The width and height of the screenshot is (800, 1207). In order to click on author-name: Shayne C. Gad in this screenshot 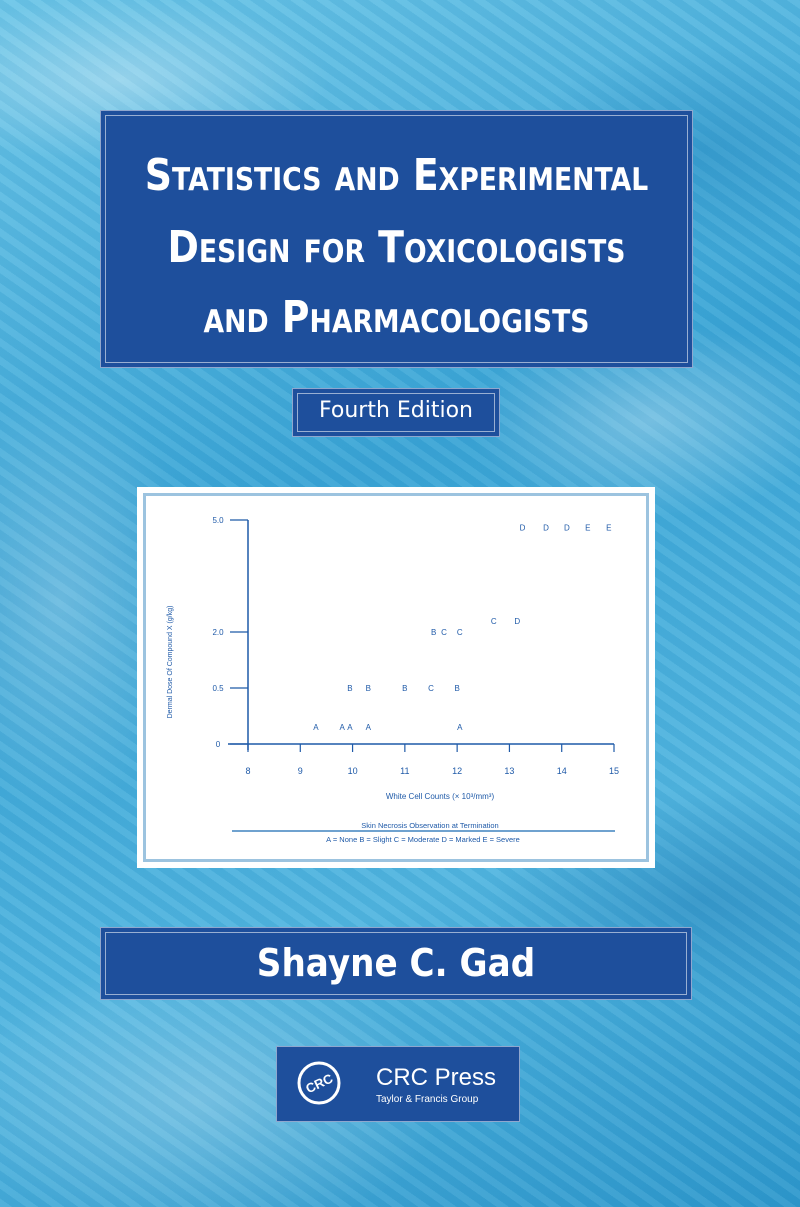, I will do `click(396, 963)`.